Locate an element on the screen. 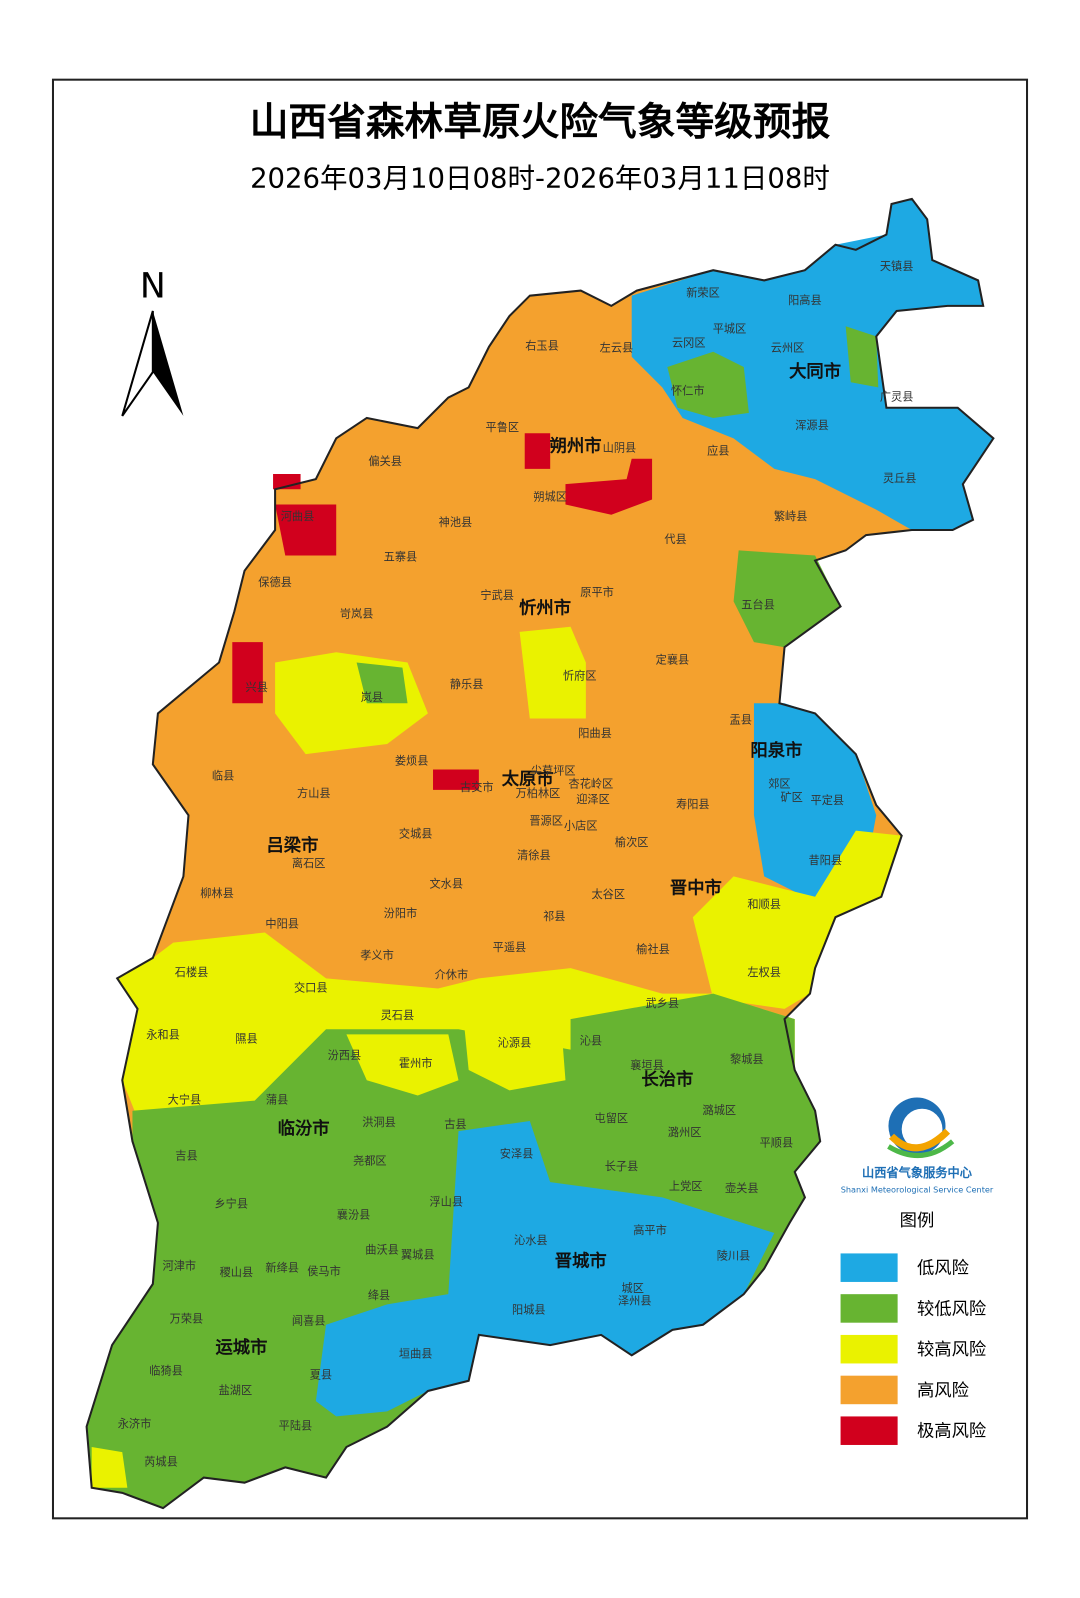 Image resolution: width=1080 pixels, height=1598 pixels. county-label: 河津市 is located at coordinates (180, 1266).